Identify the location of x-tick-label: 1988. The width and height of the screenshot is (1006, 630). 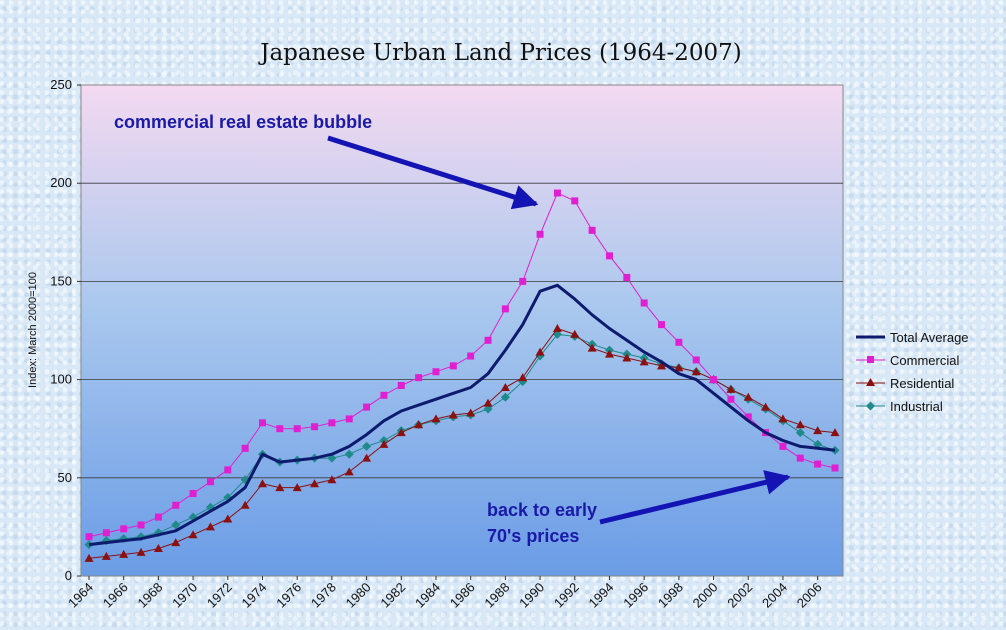
(496, 595).